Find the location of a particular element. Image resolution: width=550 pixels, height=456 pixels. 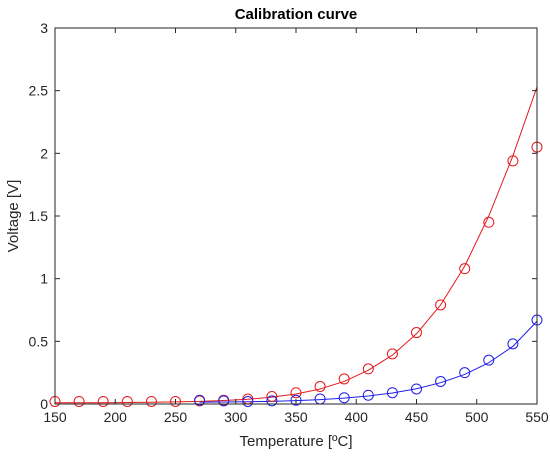

x-axis-label: Temperature [ºC] is located at coordinates (295, 441).